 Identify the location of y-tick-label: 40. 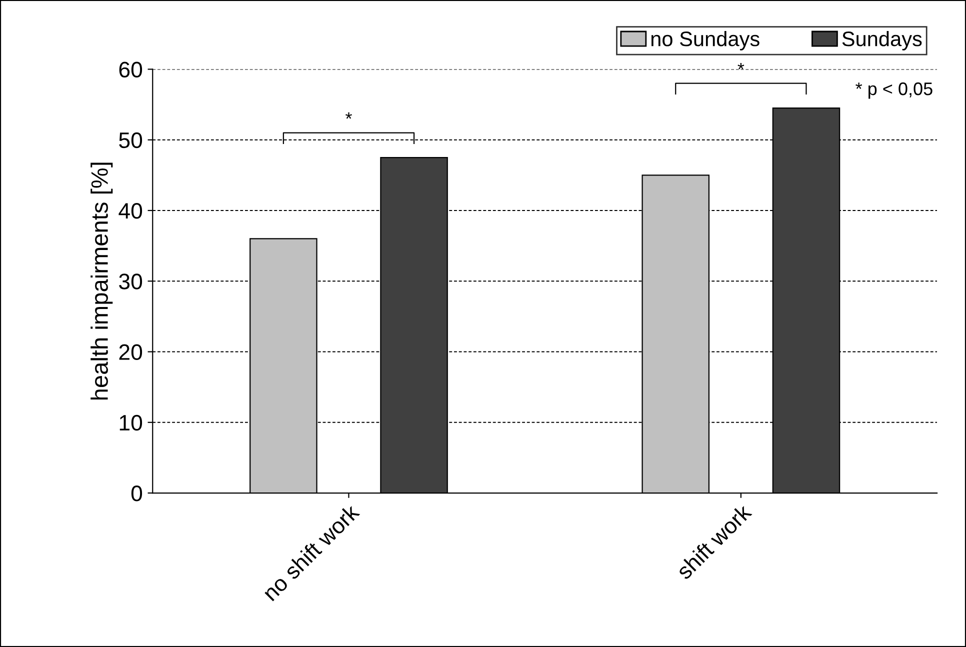
(130, 211).